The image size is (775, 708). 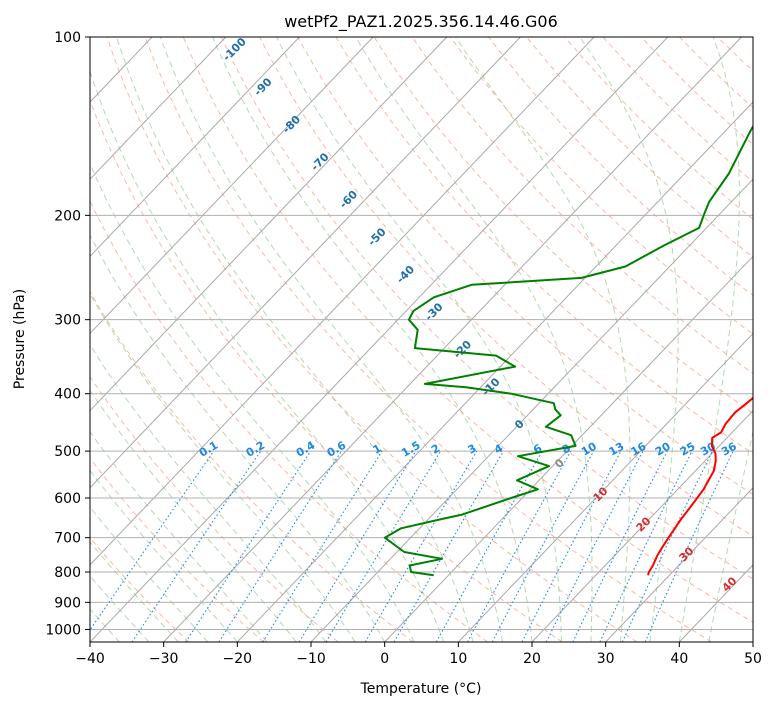 I want to click on x-tick-label: 30, so click(x=606, y=659).